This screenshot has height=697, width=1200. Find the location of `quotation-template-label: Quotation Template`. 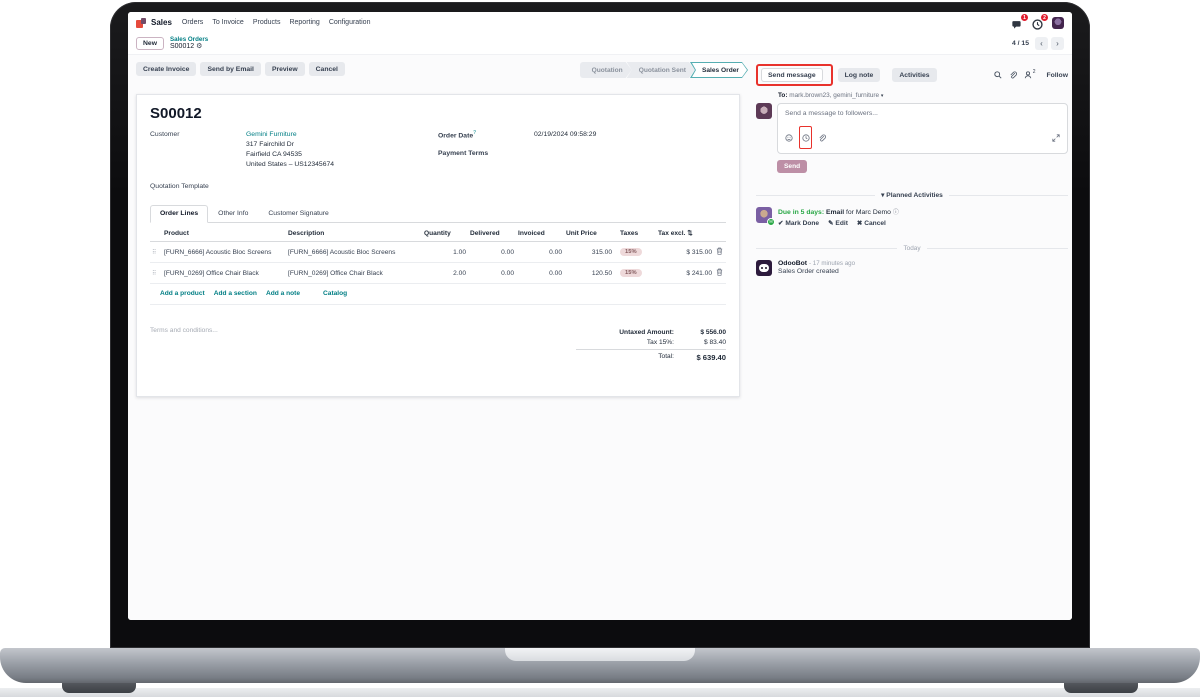

quotation-template-label: Quotation Template is located at coordinates (179, 187).